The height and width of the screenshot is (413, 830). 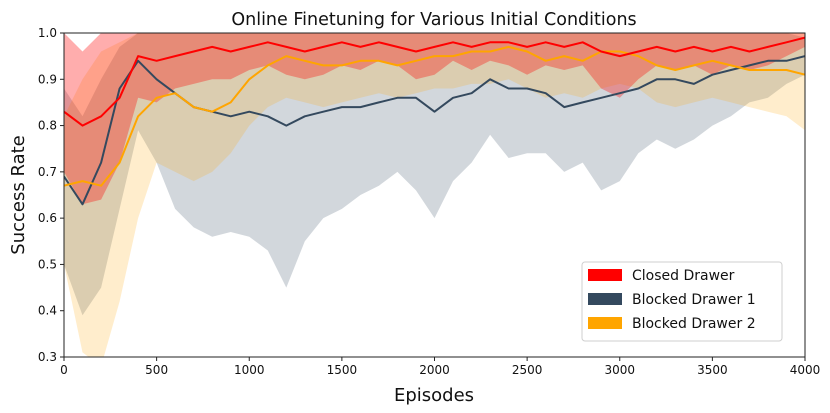 I want to click on x-tick-label: 3500, so click(x=712, y=370).